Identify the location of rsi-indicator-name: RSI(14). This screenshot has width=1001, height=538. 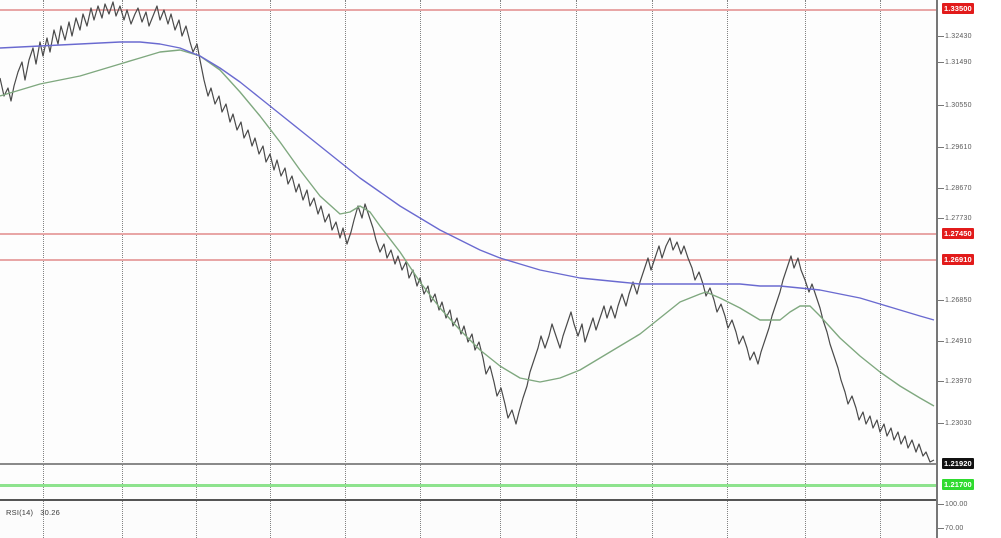
(20, 512).